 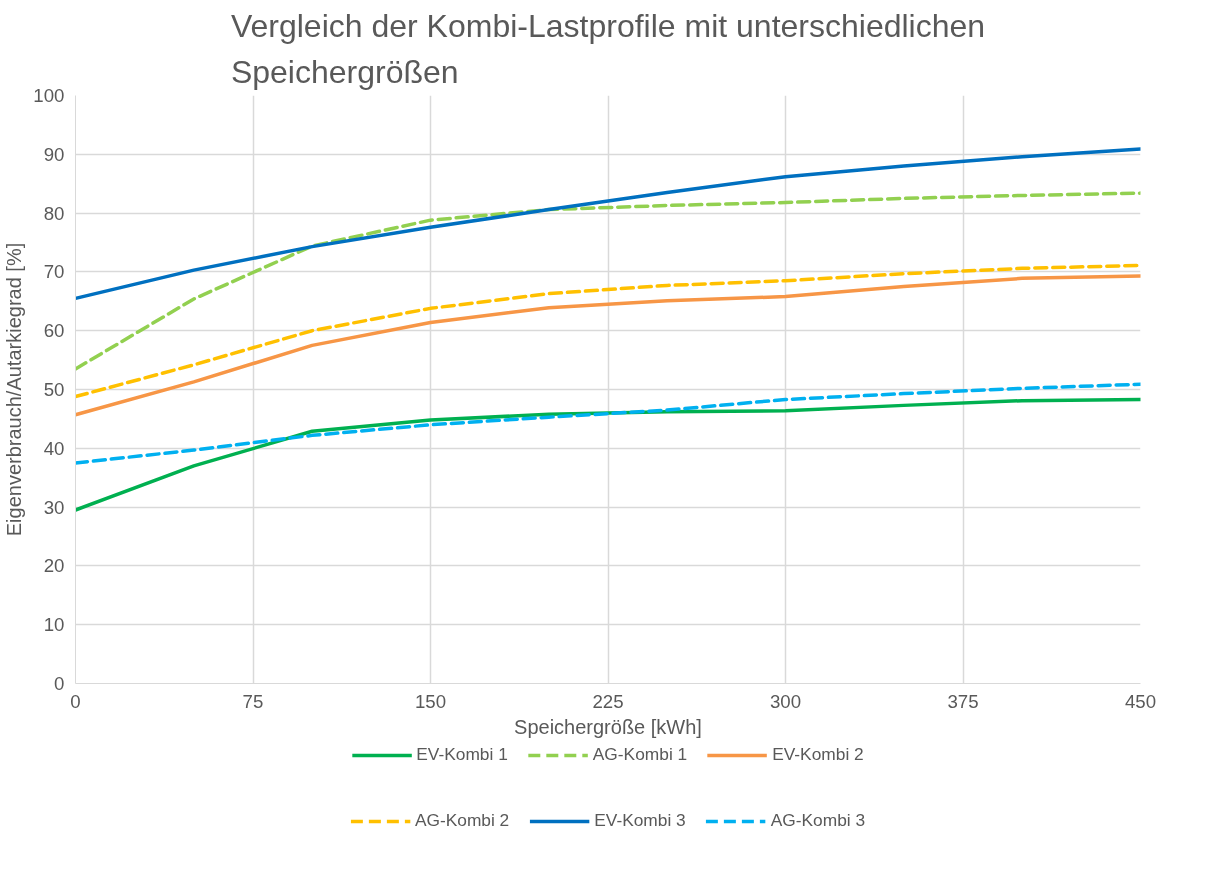 I want to click on y-tick-label: 50, so click(x=54, y=389).